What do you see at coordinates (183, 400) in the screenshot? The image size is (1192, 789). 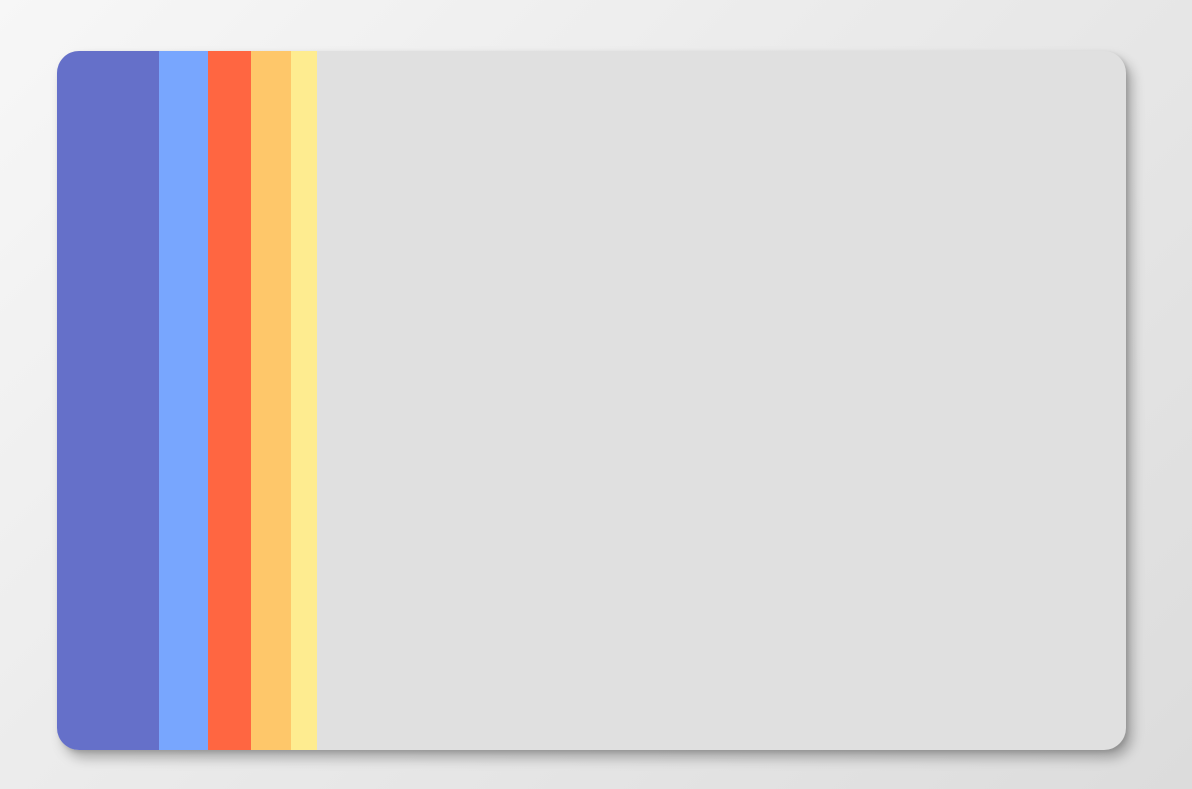 I see `color-stripe-sky-blue` at bounding box center [183, 400].